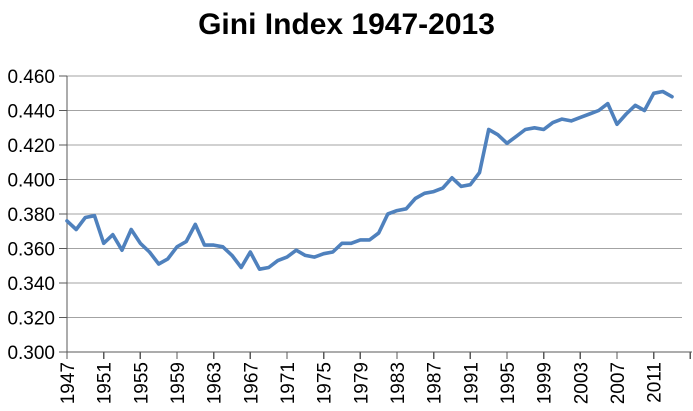 The image size is (693, 411). What do you see at coordinates (31, 181) in the screenshot?
I see `y-tick-label: 0.400` at bounding box center [31, 181].